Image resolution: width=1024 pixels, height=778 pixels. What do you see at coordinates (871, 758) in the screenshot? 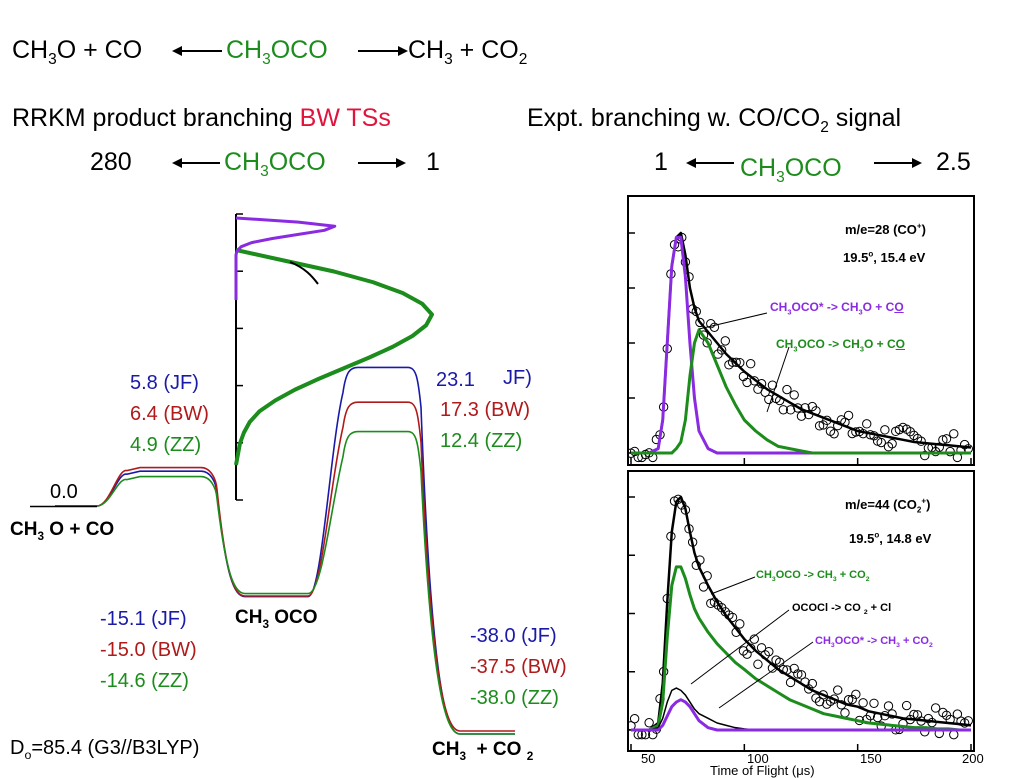
I see `x-tick-label-150: 150` at bounding box center [871, 758].